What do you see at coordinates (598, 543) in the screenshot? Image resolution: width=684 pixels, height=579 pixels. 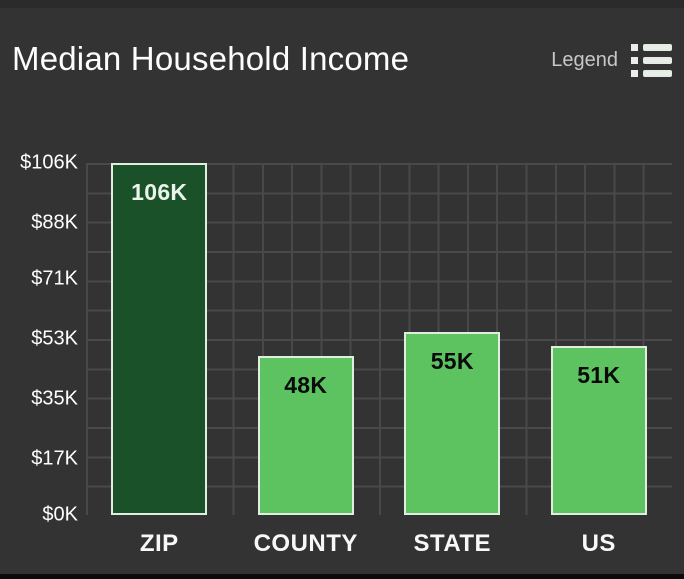 I see `x-axis-label-us: US` at bounding box center [598, 543].